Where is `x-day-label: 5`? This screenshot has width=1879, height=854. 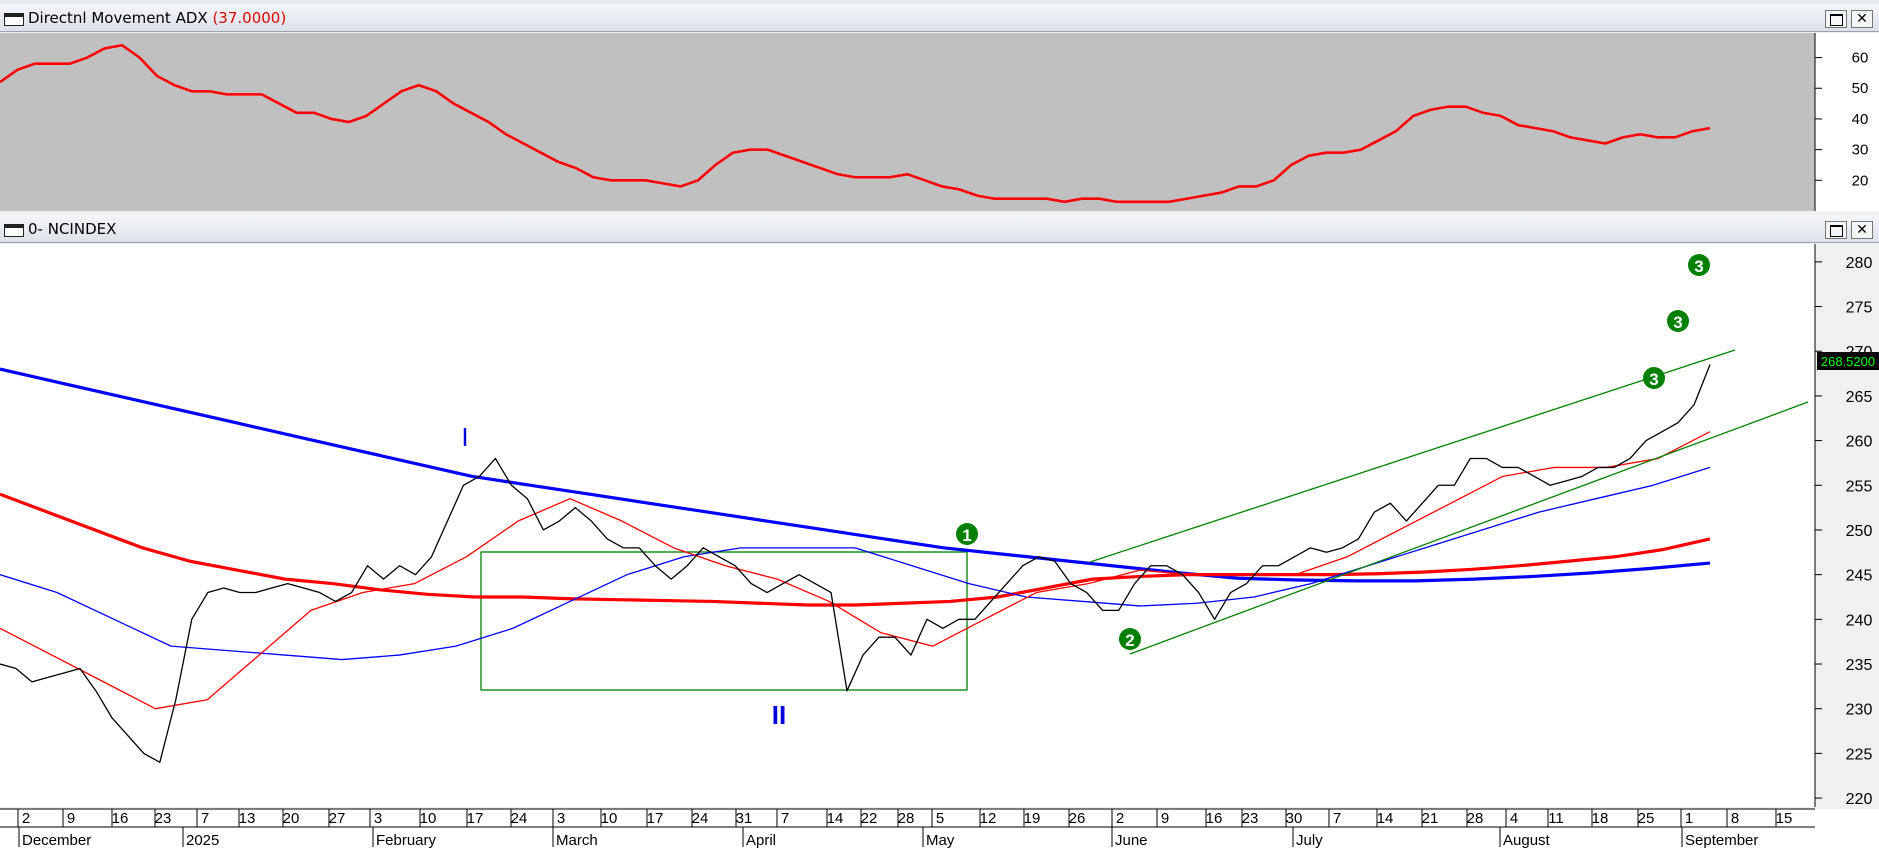 x-day-label: 5 is located at coordinates (940, 818).